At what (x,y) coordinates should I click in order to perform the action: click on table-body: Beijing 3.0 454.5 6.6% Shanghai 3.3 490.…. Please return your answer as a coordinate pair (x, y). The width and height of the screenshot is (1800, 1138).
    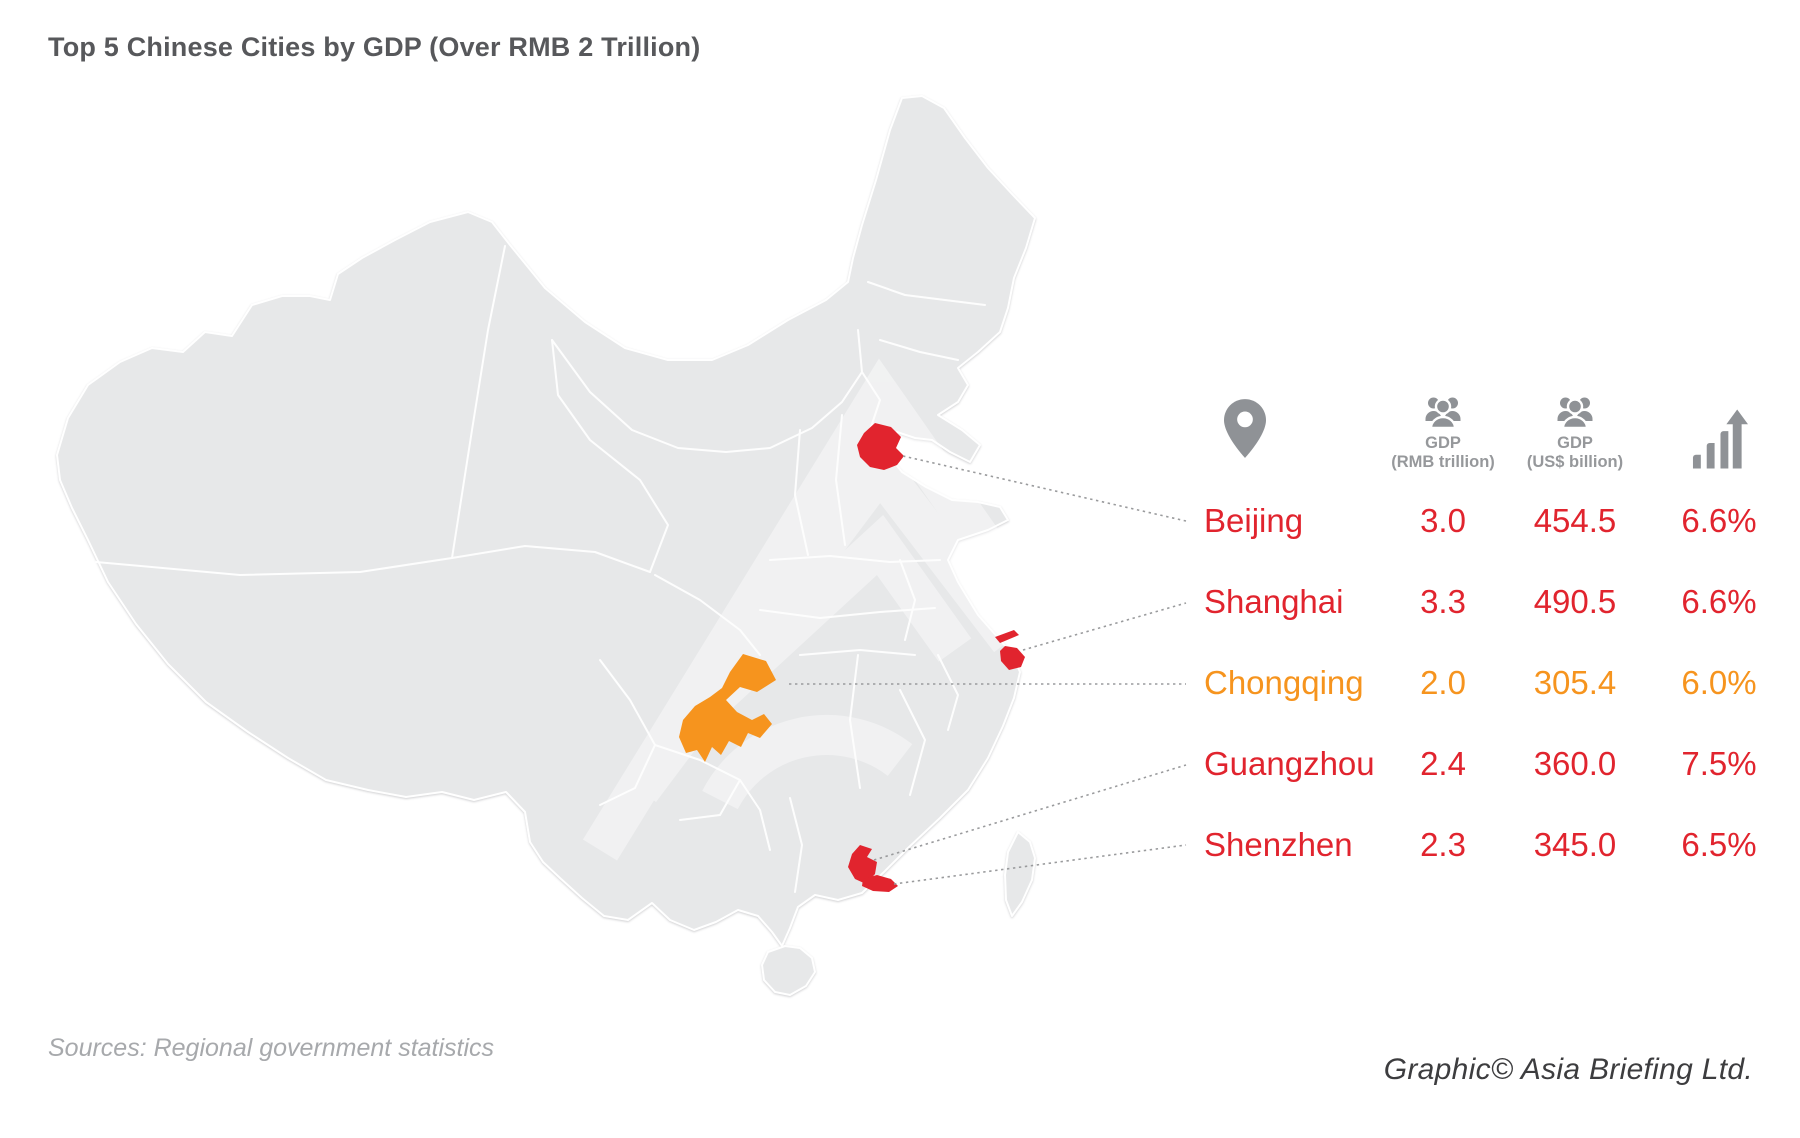
    Looking at the image, I should click on (1491, 682).